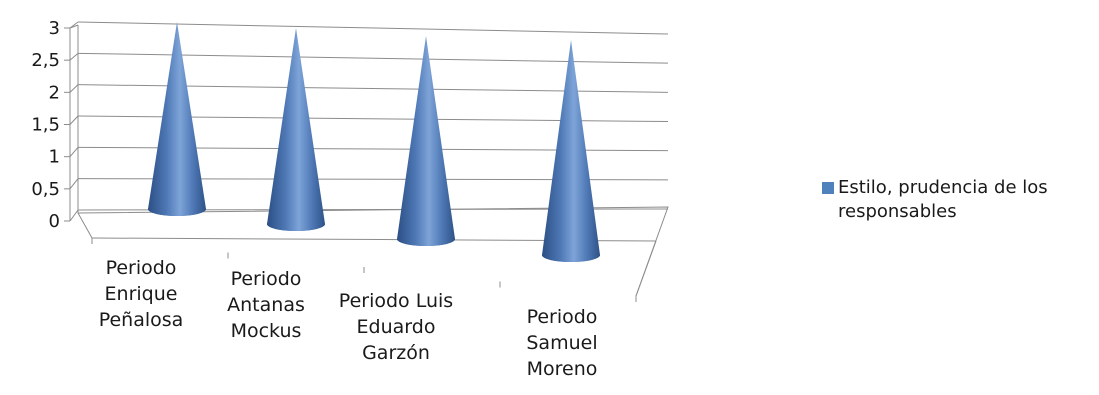 This screenshot has height=395, width=1099. What do you see at coordinates (141, 294) in the screenshot?
I see `x-tick-label: Periodo Enrique Peñalosa` at bounding box center [141, 294].